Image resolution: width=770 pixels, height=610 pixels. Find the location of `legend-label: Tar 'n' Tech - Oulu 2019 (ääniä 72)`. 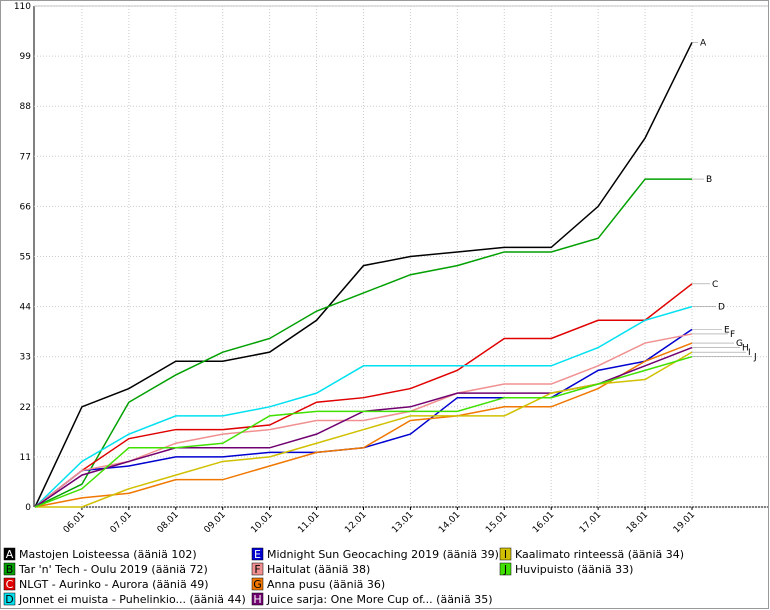

legend-label: Tar 'n' Tech - Oulu 2019 (ääniä 72) is located at coordinates (113, 569).